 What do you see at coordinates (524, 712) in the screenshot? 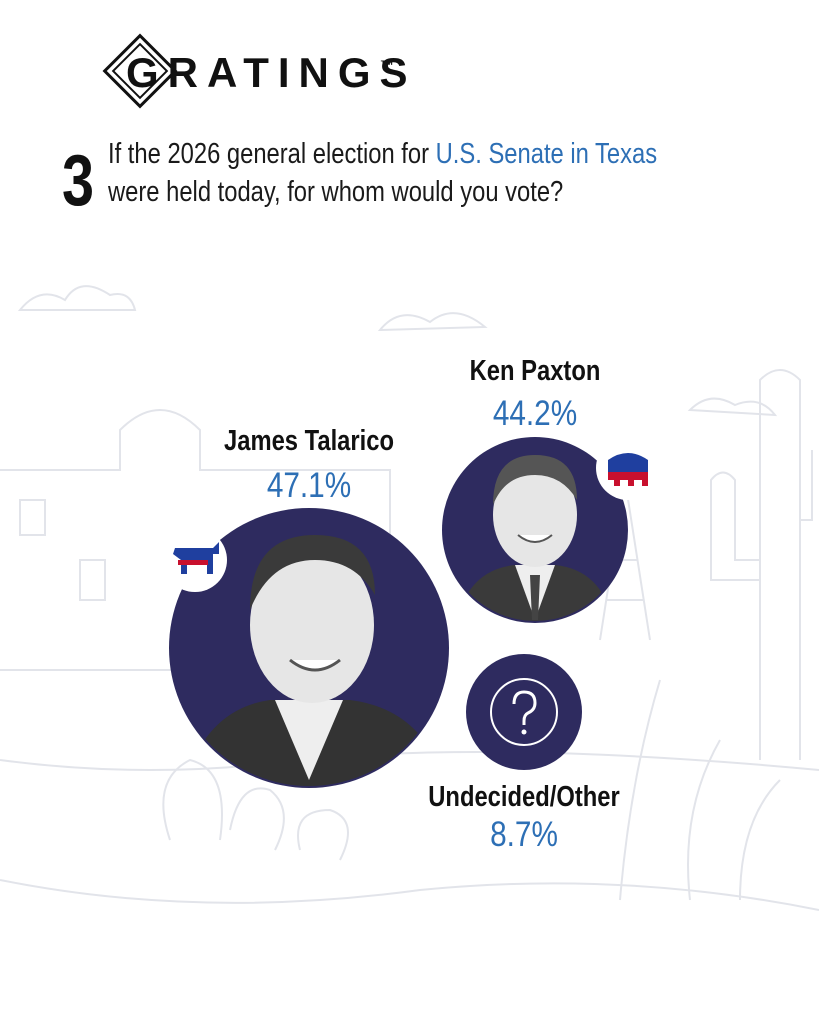
I see `undecided-icon` at bounding box center [524, 712].